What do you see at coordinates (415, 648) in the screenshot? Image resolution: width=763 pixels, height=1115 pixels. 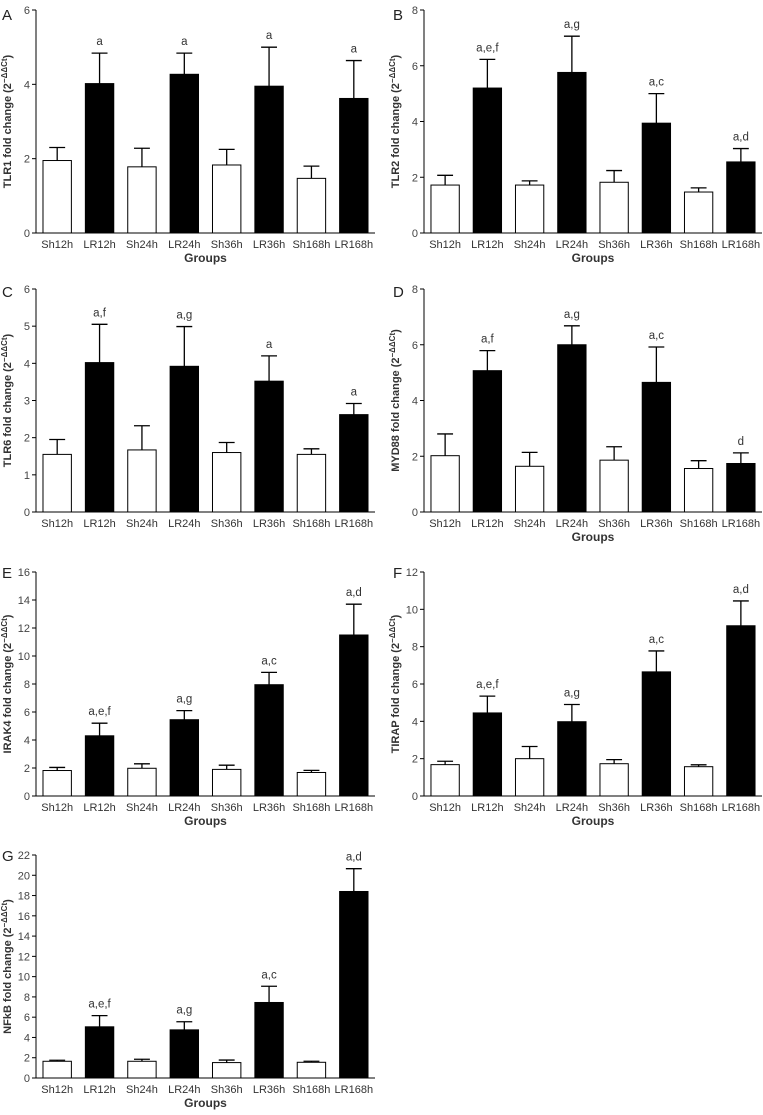 I see `y-tick-label: 8` at bounding box center [415, 648].